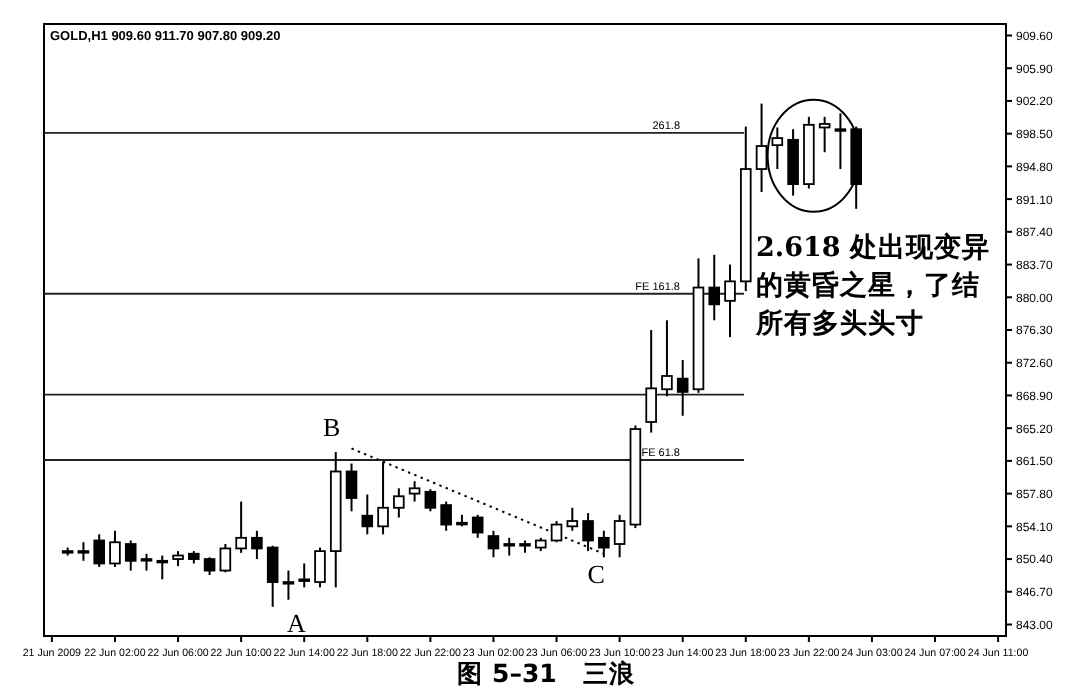  What do you see at coordinates (332, 427) in the screenshot?
I see `annotation: B` at bounding box center [332, 427].